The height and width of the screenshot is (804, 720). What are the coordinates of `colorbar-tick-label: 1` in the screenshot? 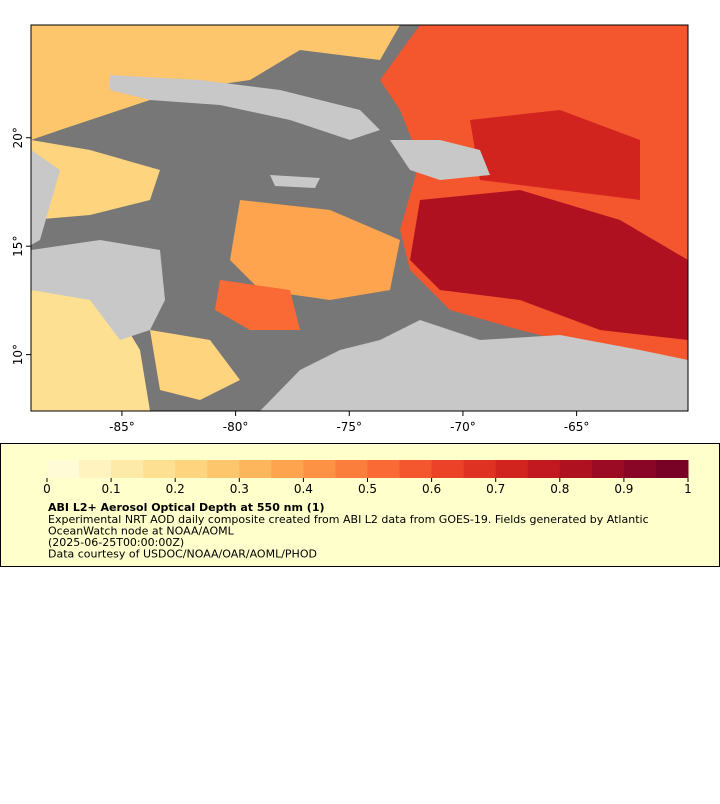 It's located at (688, 489).